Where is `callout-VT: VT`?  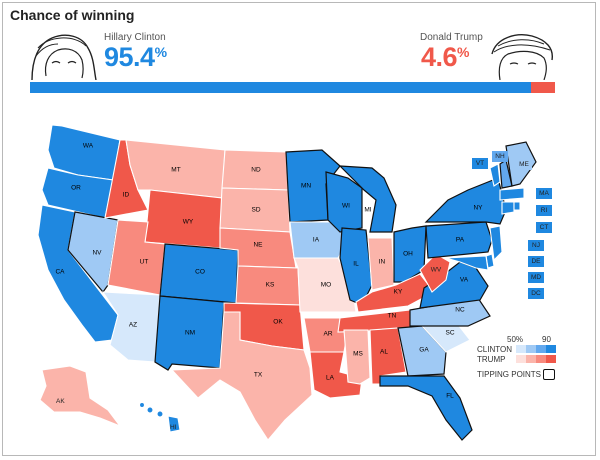 callout-VT: VT is located at coordinates (480, 163).